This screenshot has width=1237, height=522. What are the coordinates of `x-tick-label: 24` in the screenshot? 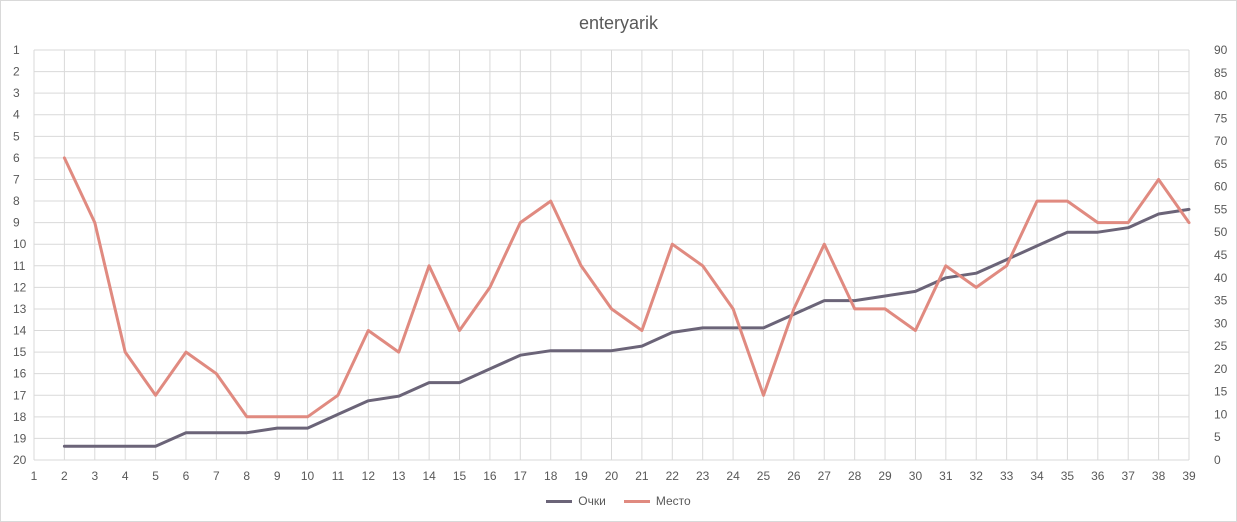 It's located at (733, 476).